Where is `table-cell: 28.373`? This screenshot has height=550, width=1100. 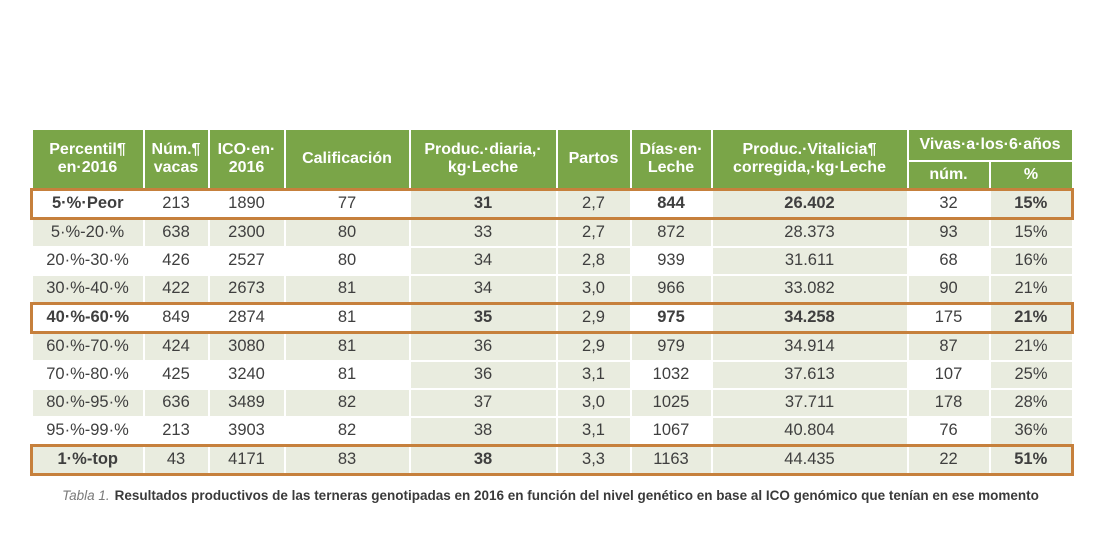
table-cell: 28.373 is located at coordinates (809, 232).